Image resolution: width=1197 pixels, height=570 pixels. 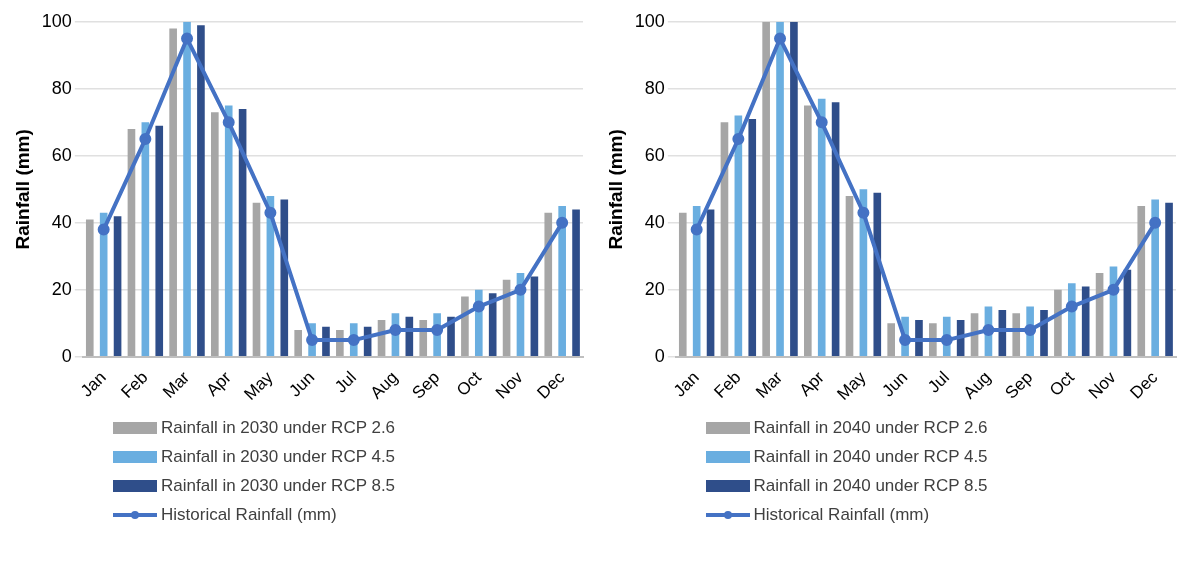 I want to click on x-tick-label: Apr, so click(x=219, y=383).